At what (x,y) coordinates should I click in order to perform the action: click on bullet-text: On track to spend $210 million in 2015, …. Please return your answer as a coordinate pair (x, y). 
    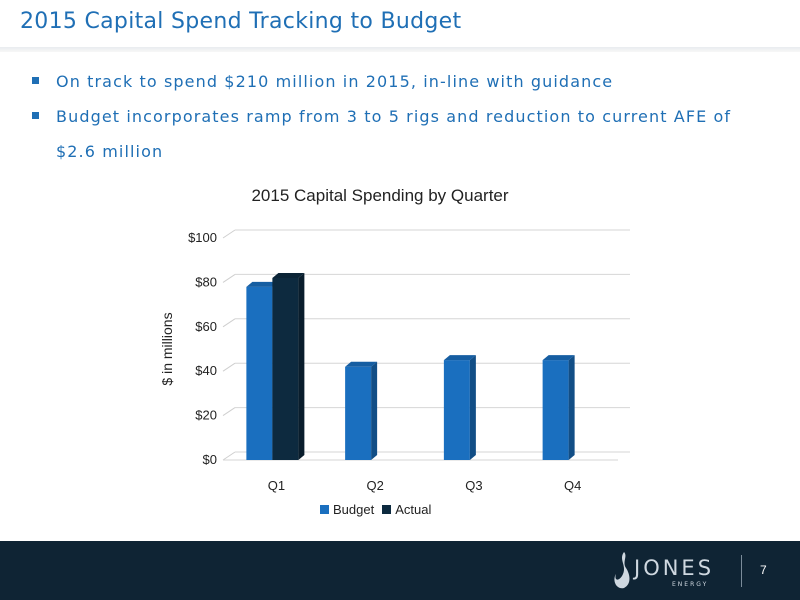
    Looking at the image, I should click on (335, 81).